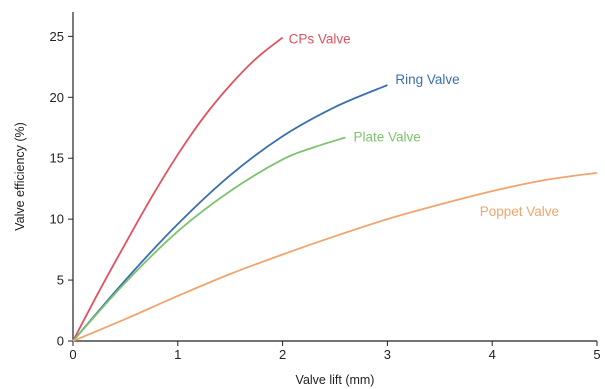 Image resolution: width=605 pixels, height=389 pixels. What do you see at coordinates (177, 354) in the screenshot?
I see `x-tick-label: 1` at bounding box center [177, 354].